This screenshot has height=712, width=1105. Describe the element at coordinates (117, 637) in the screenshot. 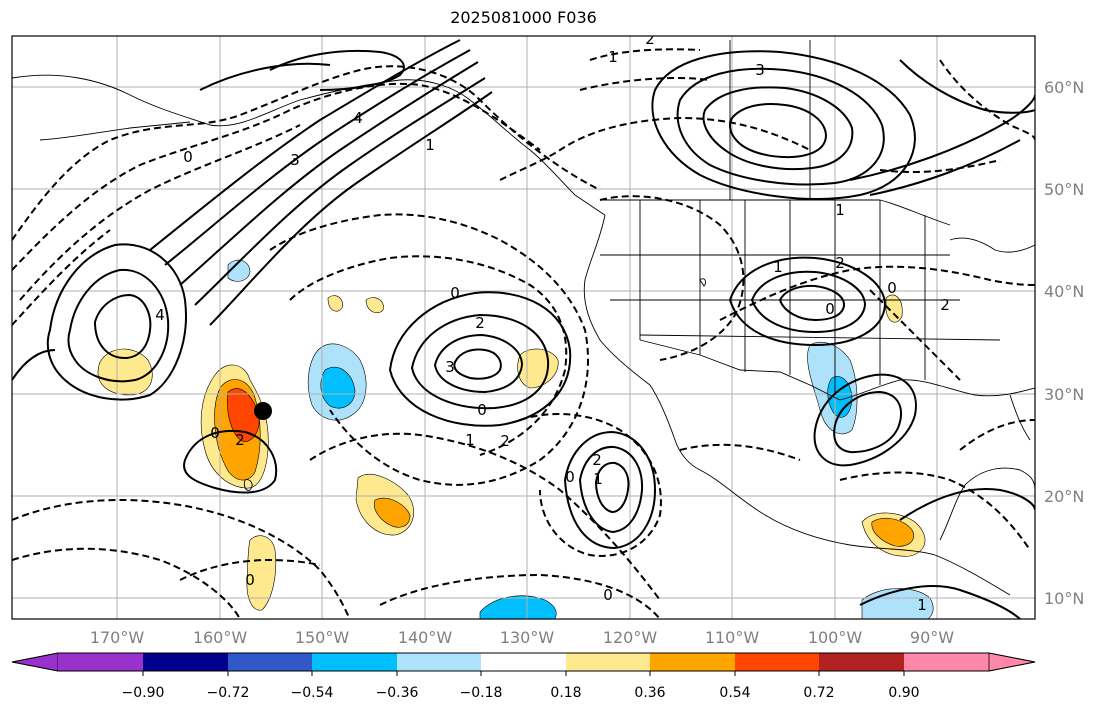

I see `lon-tick-label: 170°W` at that location.